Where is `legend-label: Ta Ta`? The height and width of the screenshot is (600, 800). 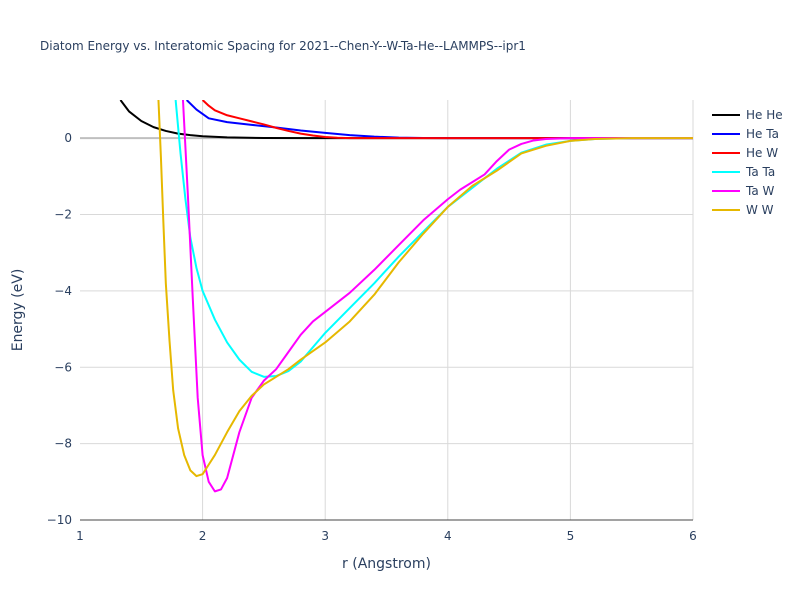
legend-label: Ta Ta is located at coordinates (760, 172).